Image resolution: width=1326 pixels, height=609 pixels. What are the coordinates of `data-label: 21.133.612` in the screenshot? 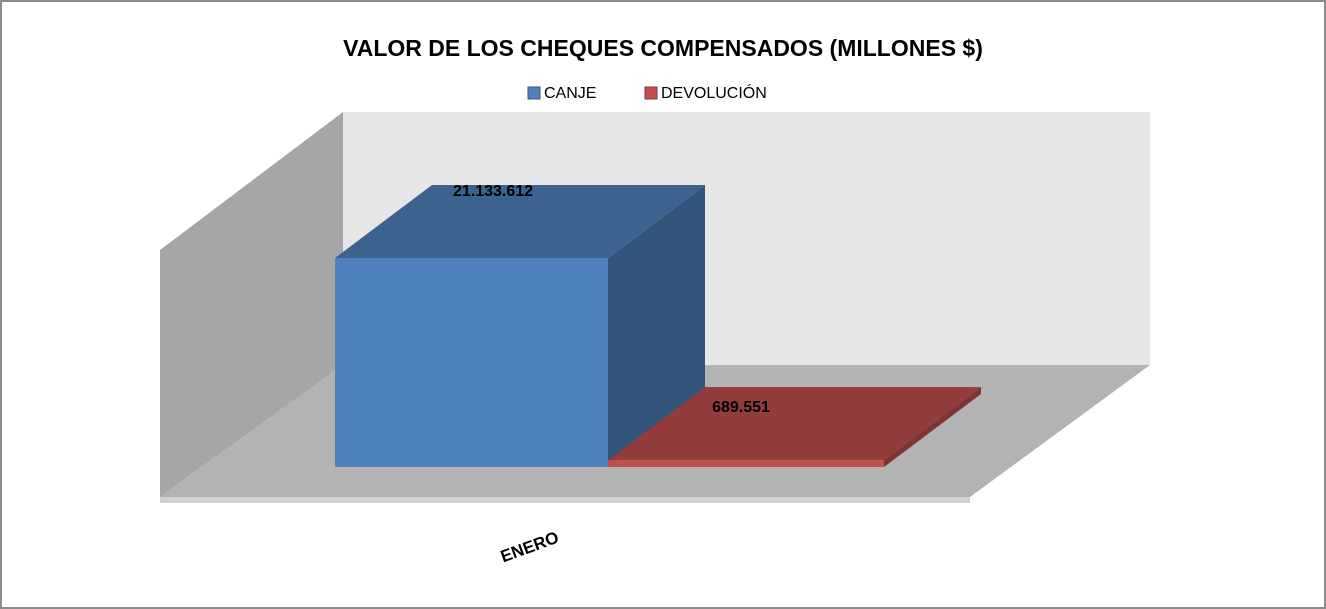 It's located at (493, 191).